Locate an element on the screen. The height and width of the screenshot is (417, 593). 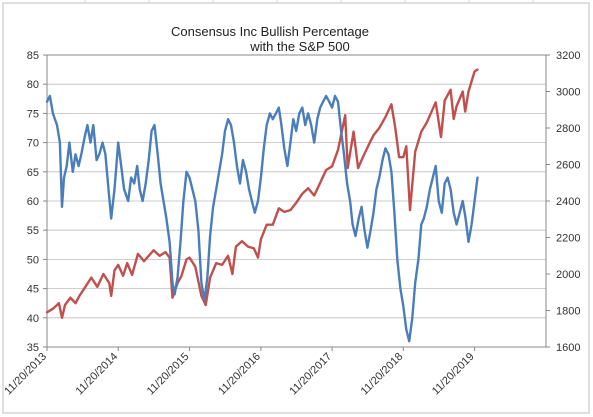
right-tick-label: 1800 is located at coordinates (568, 312).